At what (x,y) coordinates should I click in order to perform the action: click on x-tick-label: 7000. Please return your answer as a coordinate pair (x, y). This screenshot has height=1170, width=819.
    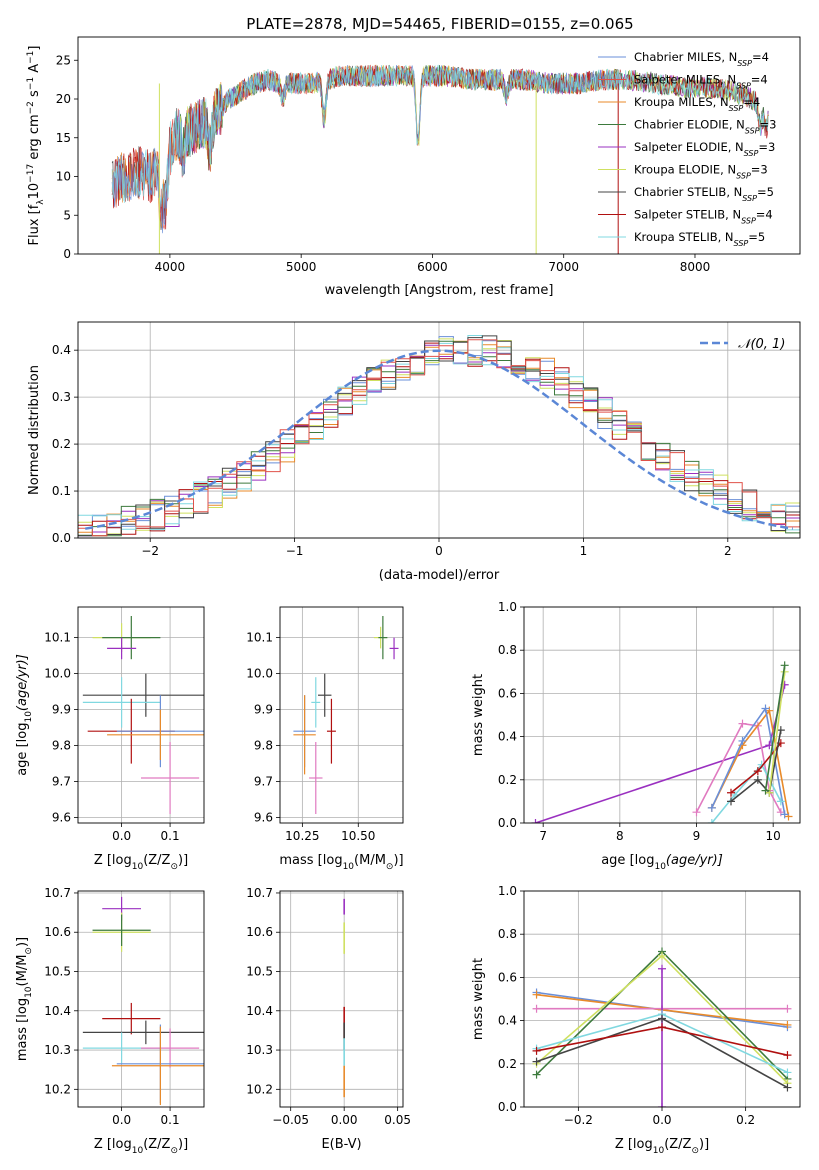
    Looking at the image, I should click on (563, 267).